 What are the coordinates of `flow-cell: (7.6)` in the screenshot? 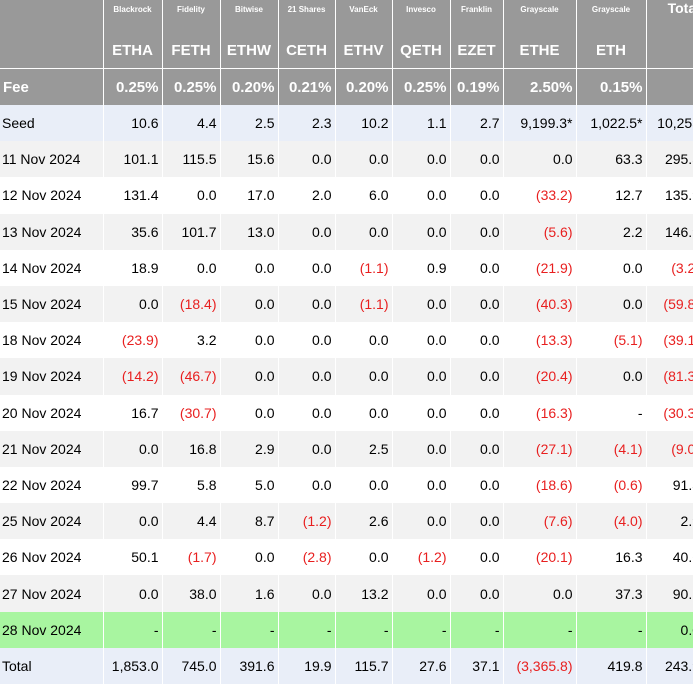 It's located at (540, 521).